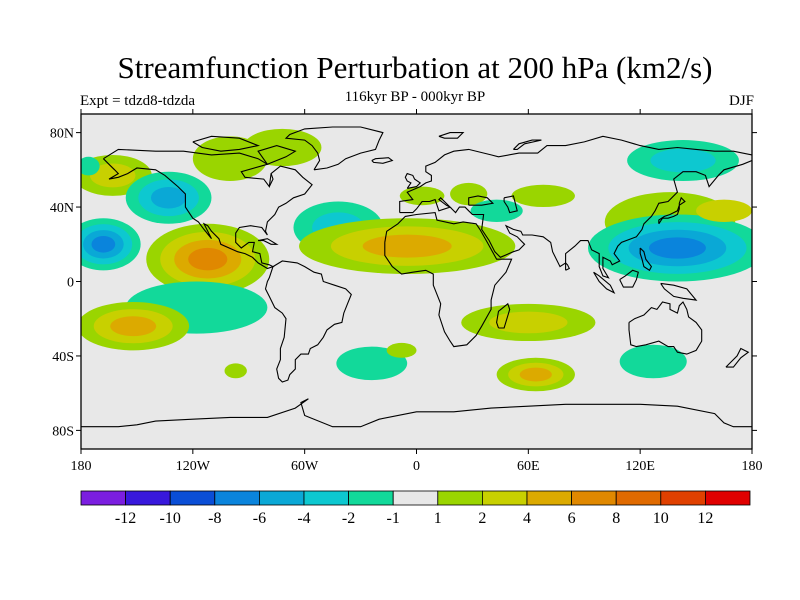  Describe the element at coordinates (271, 180) in the screenshot. I see `coastline-hudson-bay-east` at that location.